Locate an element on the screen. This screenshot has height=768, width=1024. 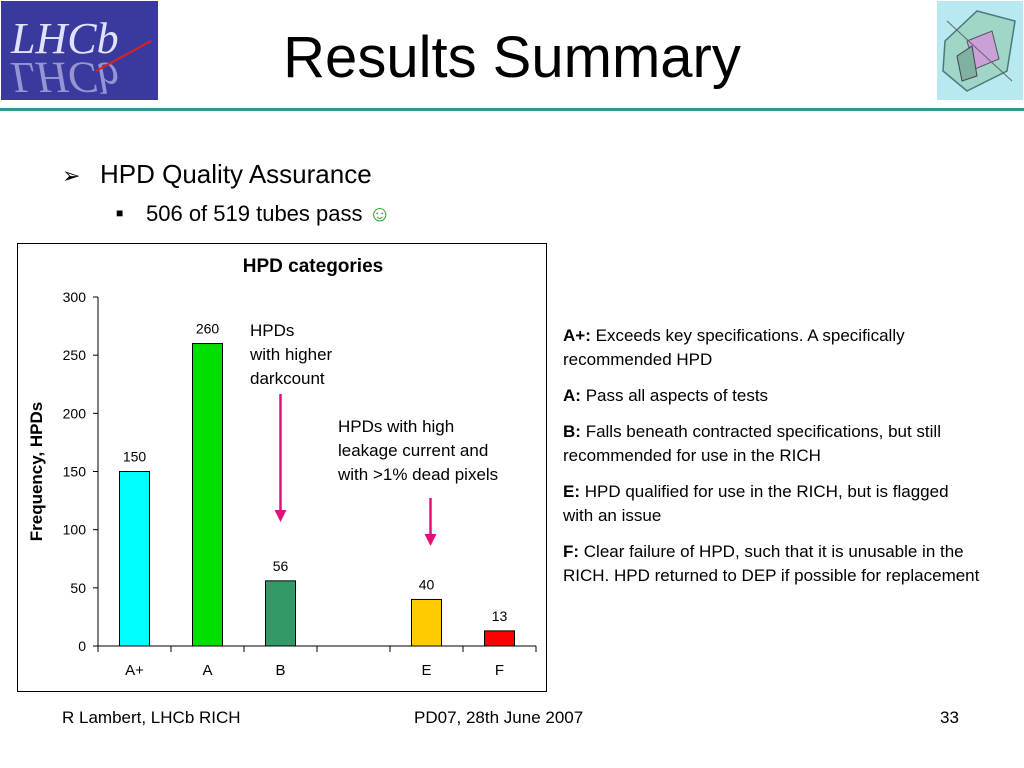
bullet-level2-text: 506 of 519 tubes pass is located at coordinates (254, 213).